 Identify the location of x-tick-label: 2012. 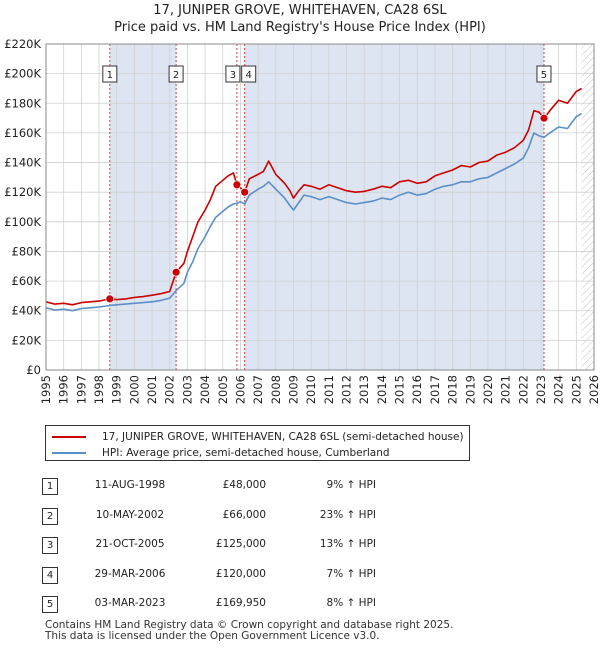
(347, 389).